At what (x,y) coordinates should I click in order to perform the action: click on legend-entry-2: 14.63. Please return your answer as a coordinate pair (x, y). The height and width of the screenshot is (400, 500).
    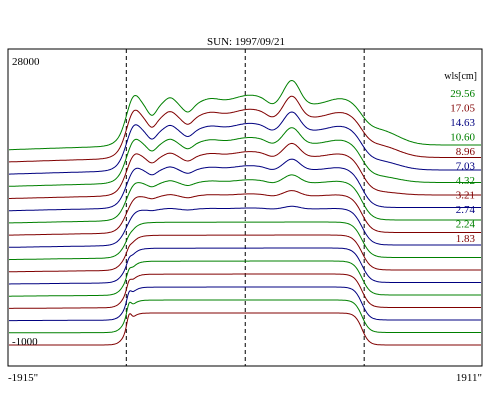
    Looking at the image, I should click on (462, 123).